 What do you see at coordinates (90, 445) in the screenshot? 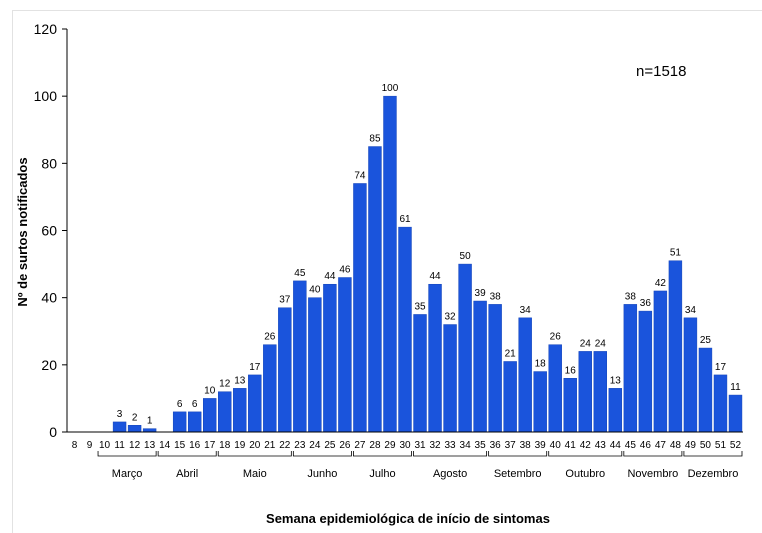
I see `week-tick-label: 9` at bounding box center [90, 445].